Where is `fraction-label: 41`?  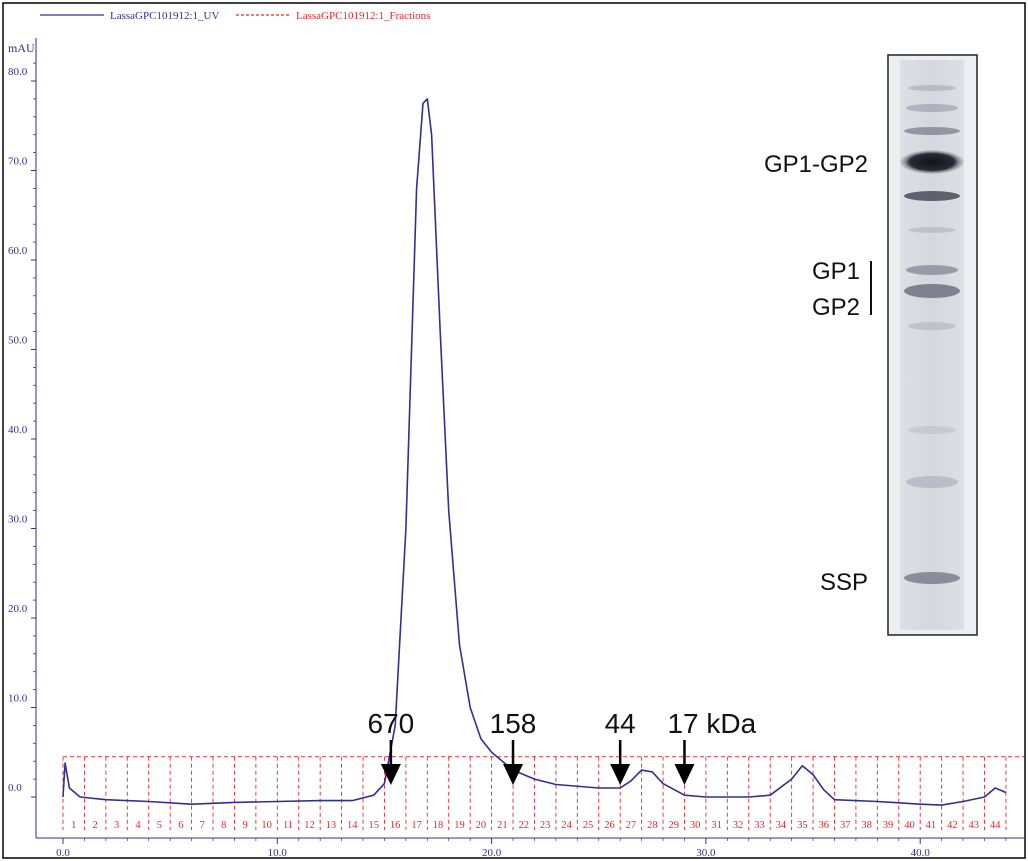 fraction-label: 41 is located at coordinates (931, 825).